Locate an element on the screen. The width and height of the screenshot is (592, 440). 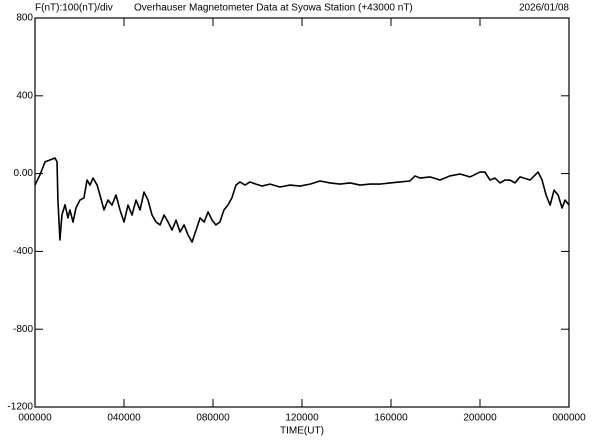
y-tick-label: 800 is located at coordinates (24, 18).